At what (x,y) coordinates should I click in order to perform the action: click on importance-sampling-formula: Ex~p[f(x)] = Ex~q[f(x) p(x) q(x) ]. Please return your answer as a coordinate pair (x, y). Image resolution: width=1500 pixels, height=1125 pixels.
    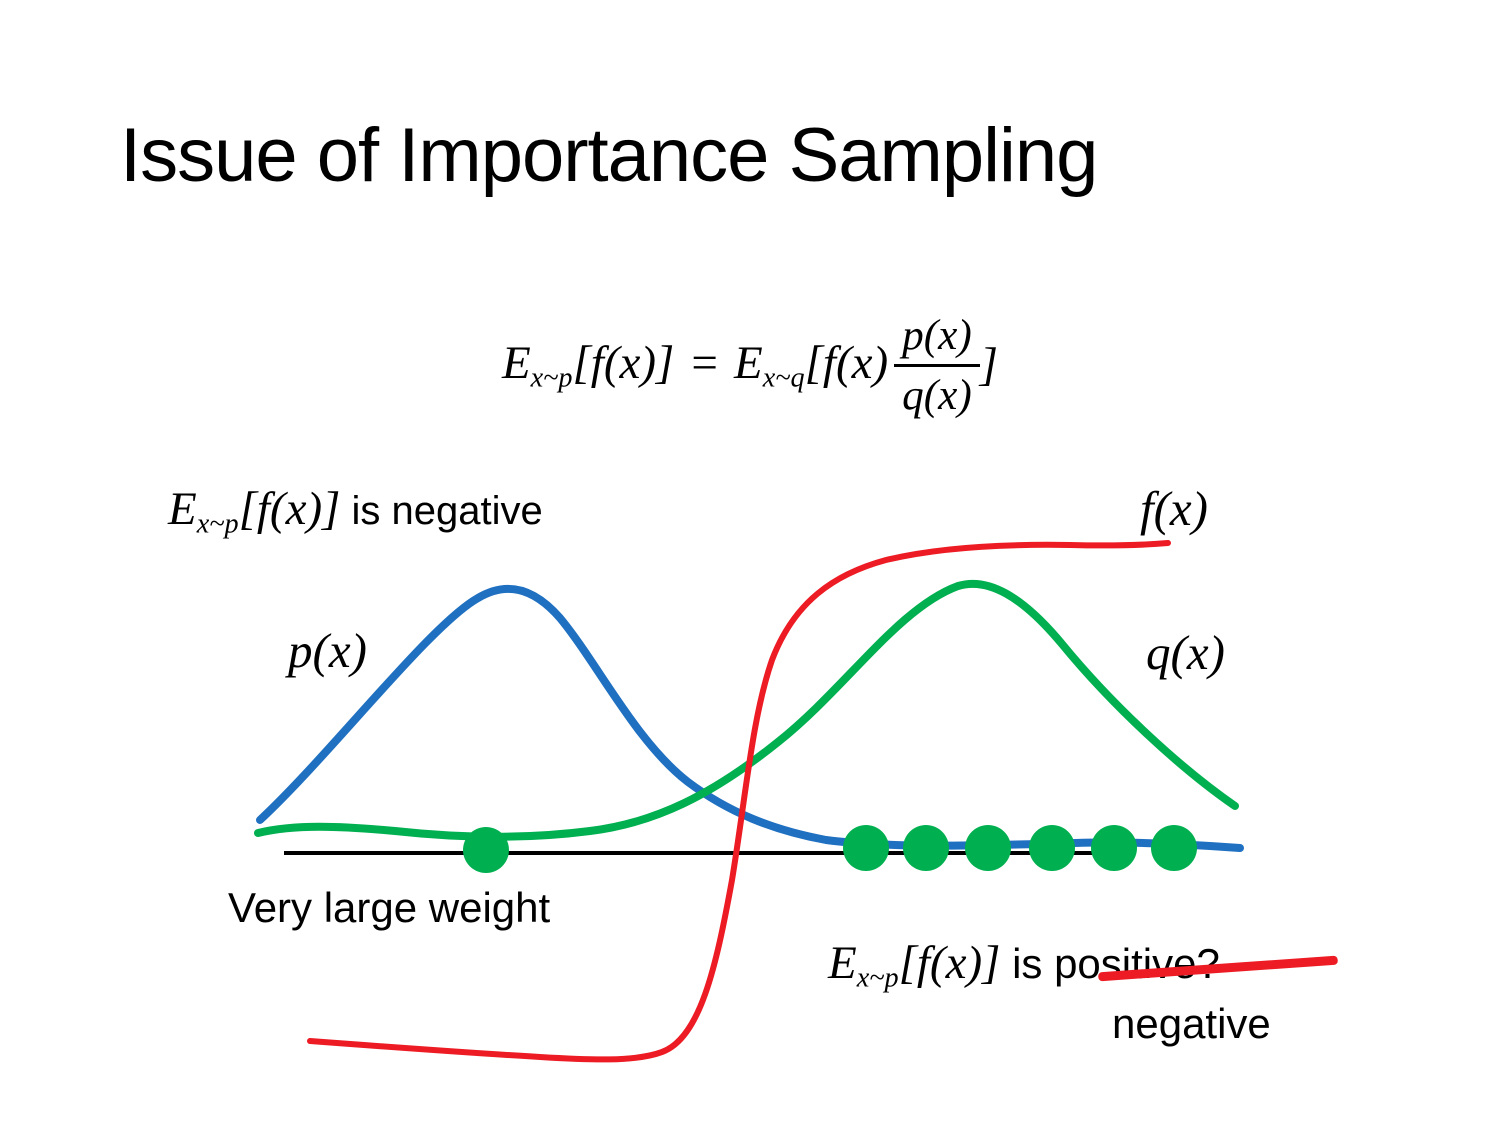
    Looking at the image, I should click on (750, 365).